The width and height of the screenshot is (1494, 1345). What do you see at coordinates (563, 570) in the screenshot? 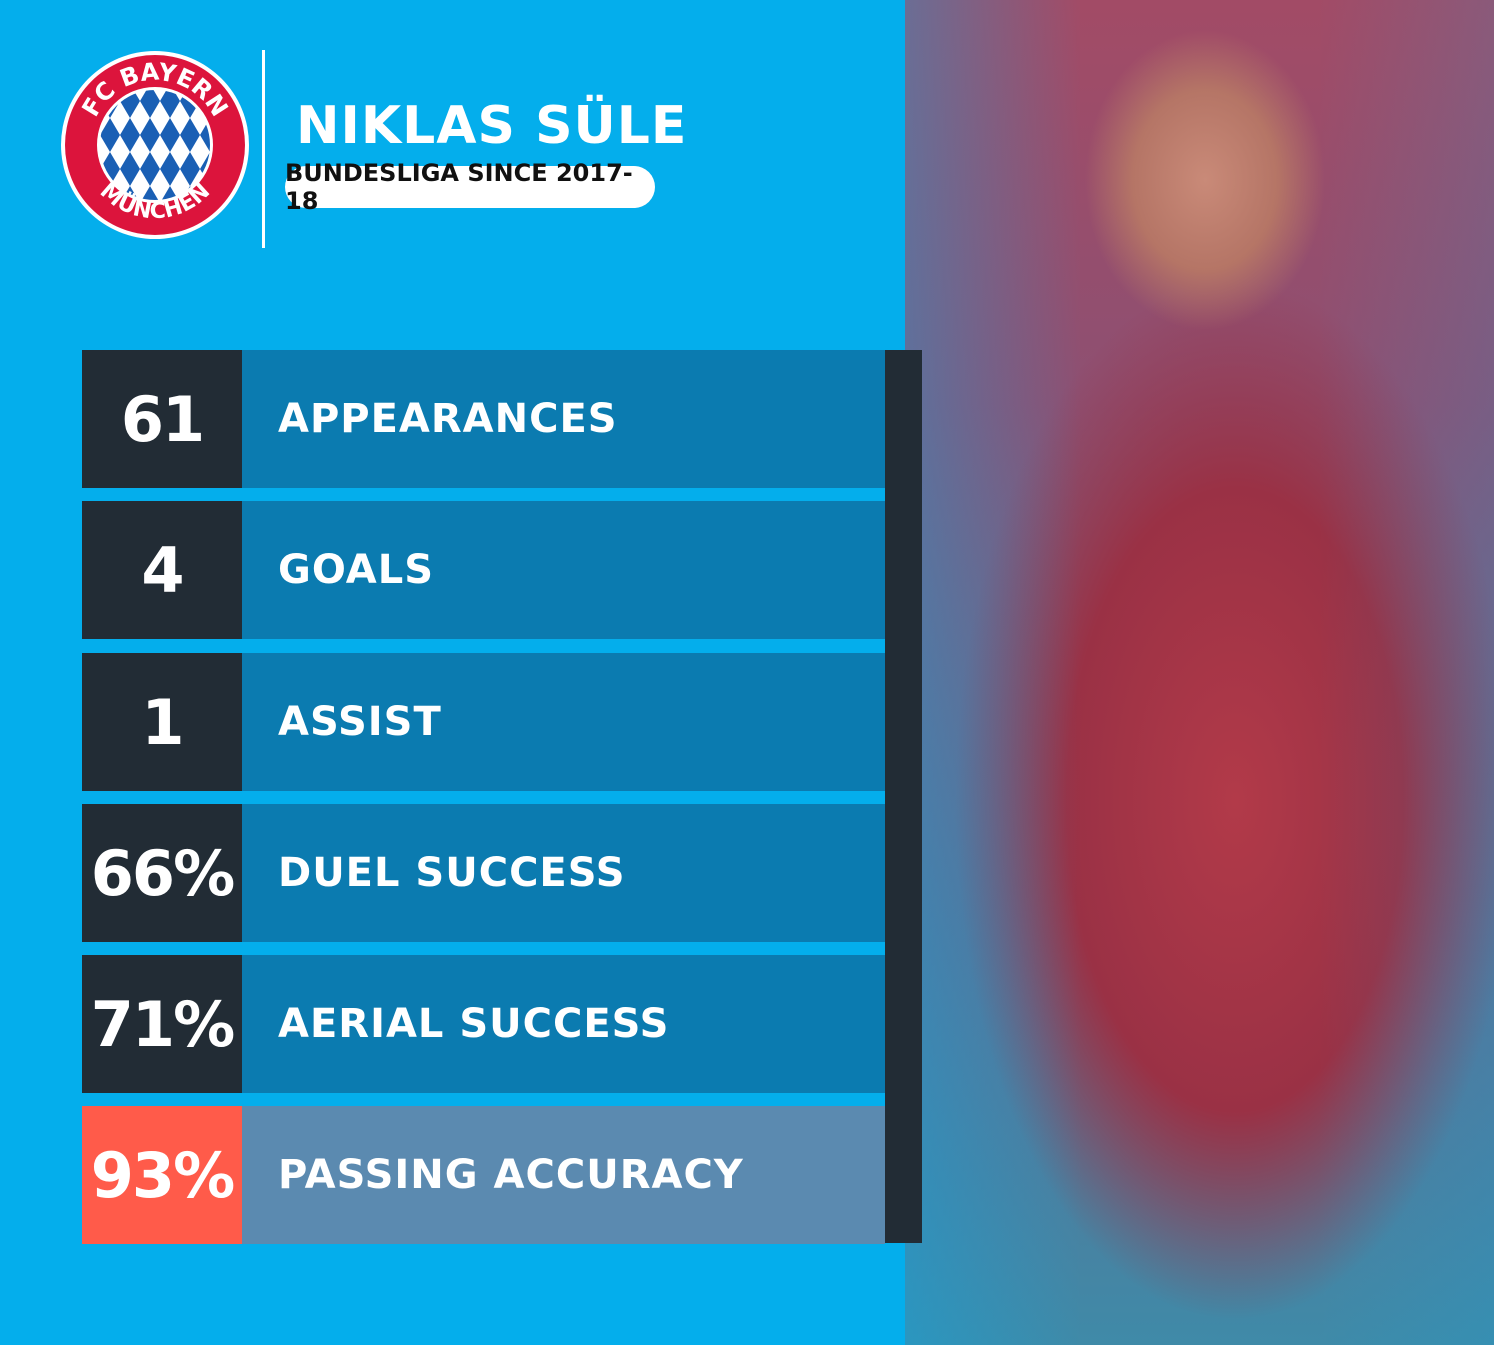
I see `stat-label: GOALS` at bounding box center [563, 570].